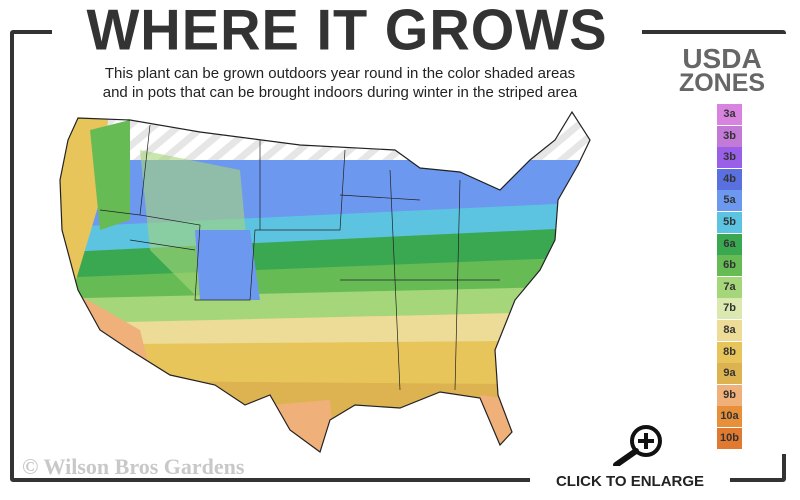  What do you see at coordinates (729, 395) in the screenshot?
I see `legend-zone-9b: 9b` at bounding box center [729, 395].